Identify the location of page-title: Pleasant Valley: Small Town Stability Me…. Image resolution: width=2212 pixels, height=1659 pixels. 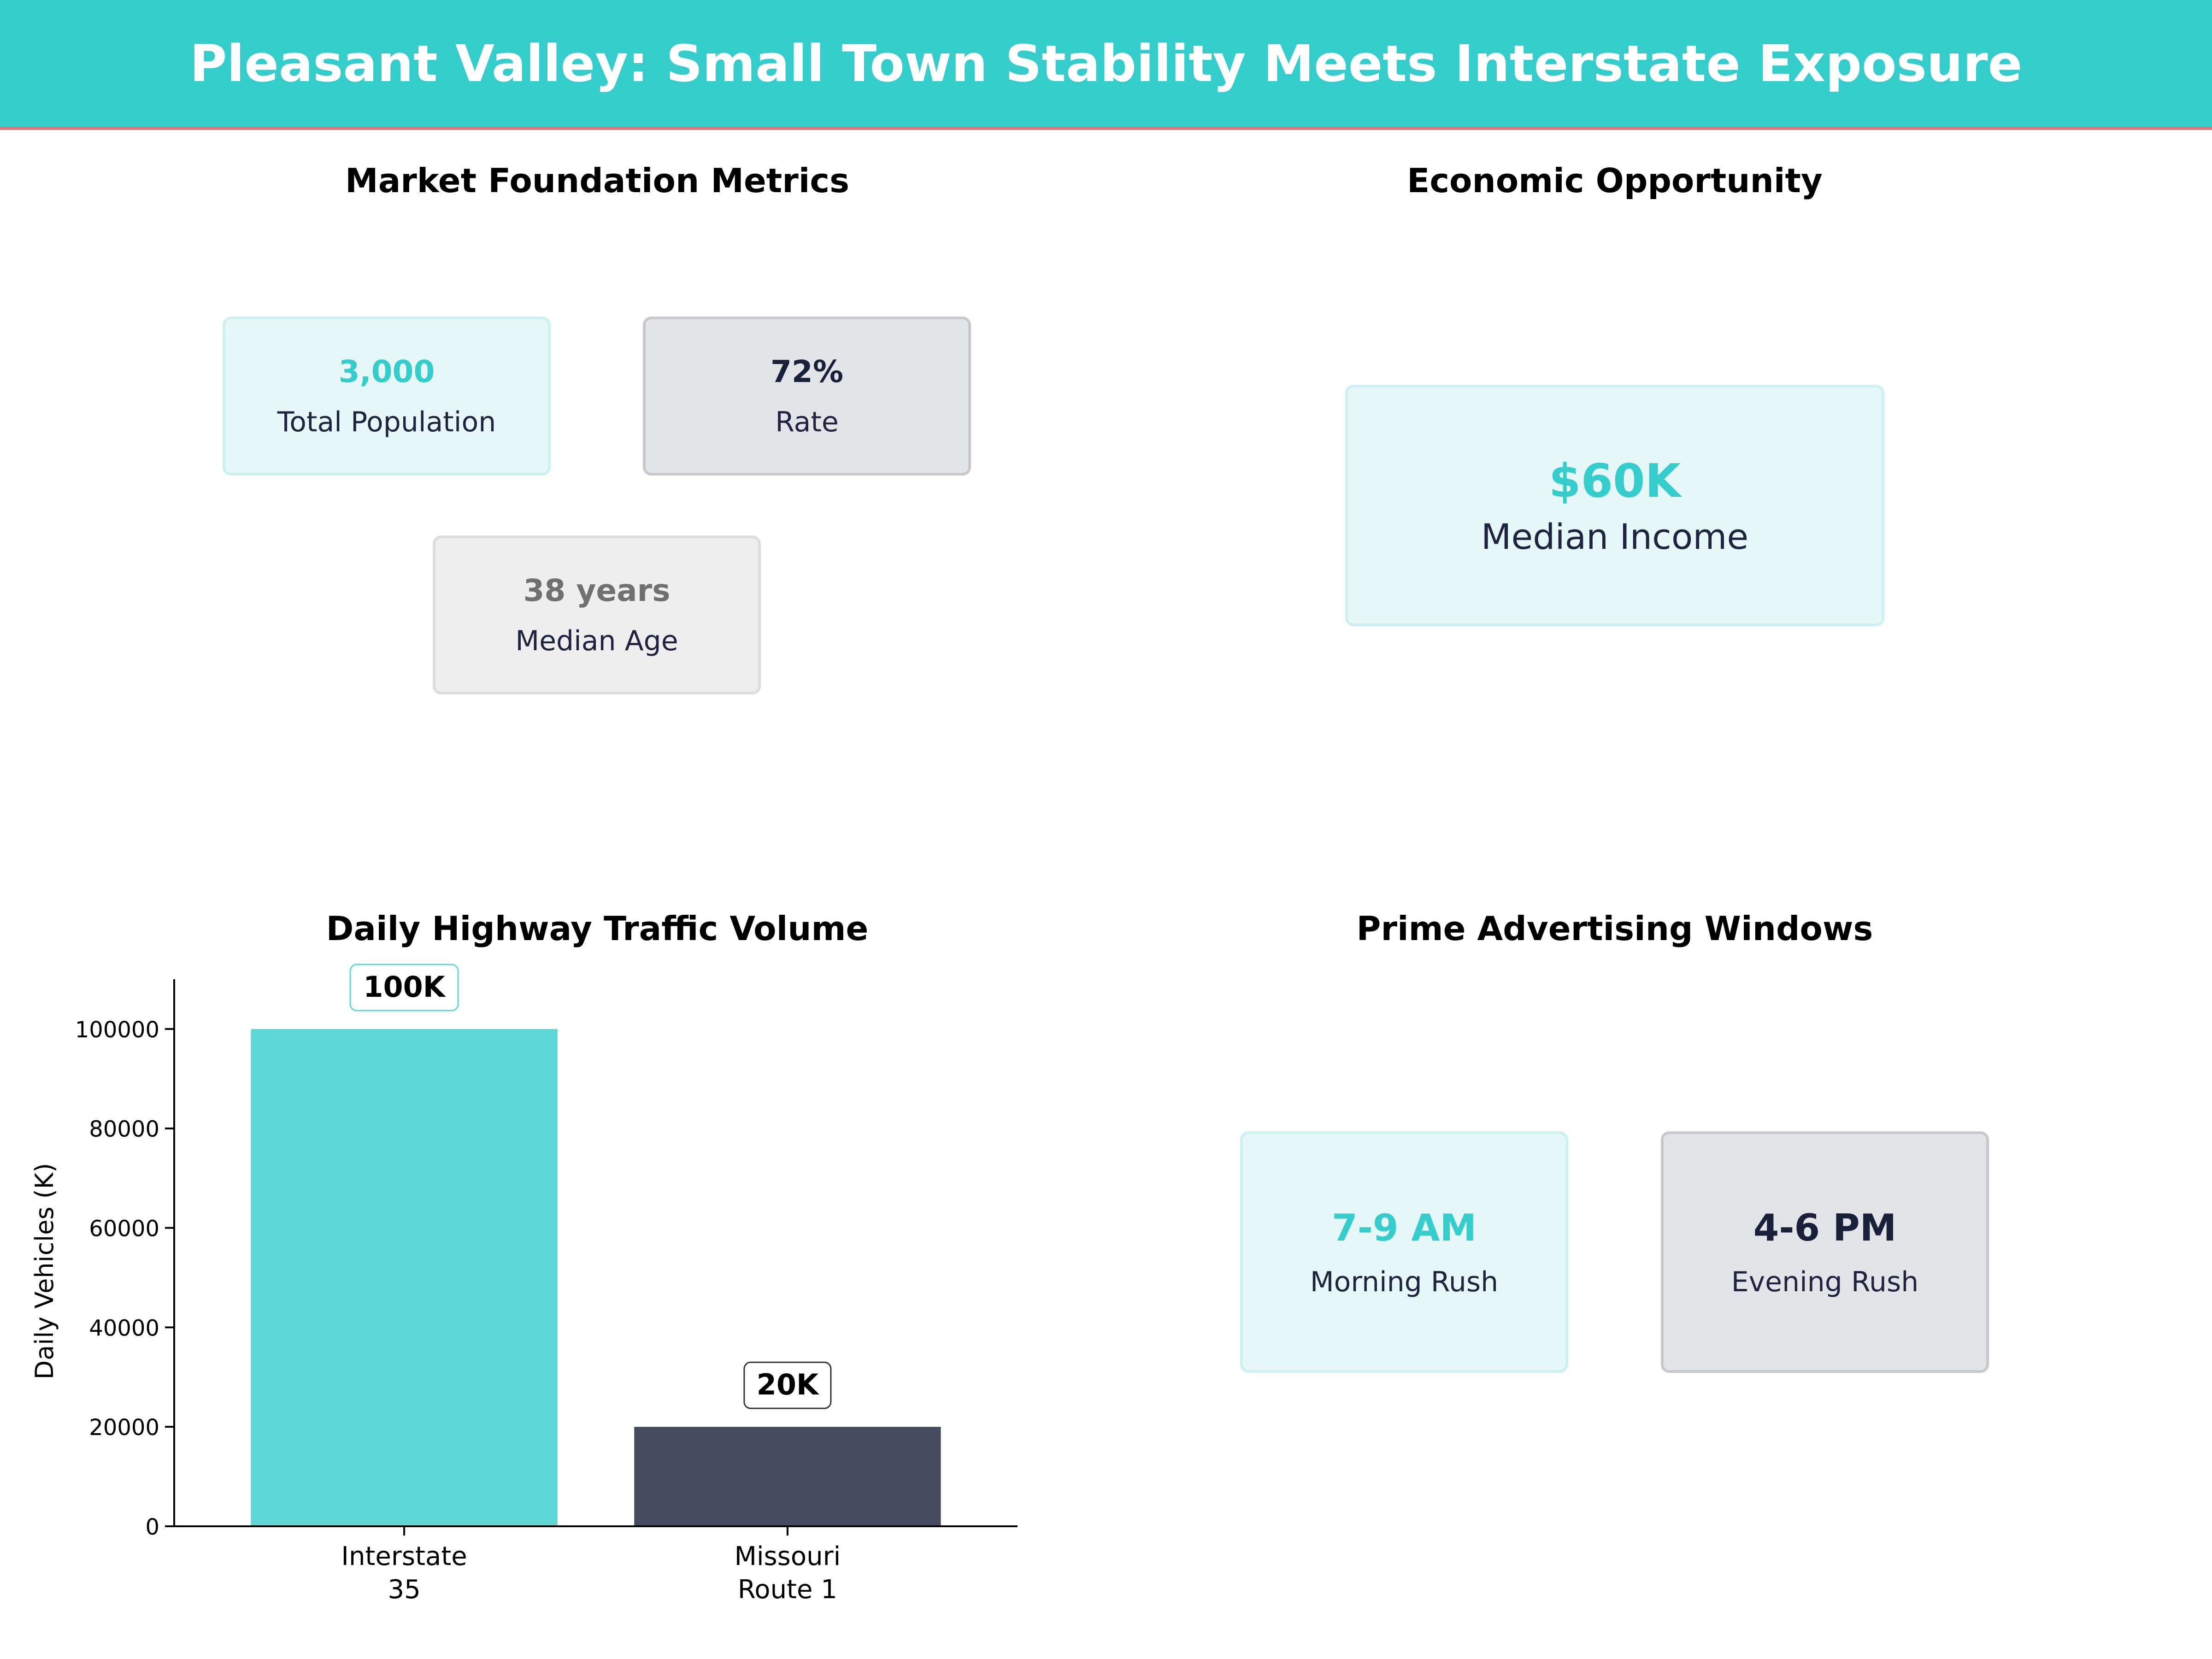
(1106, 63).